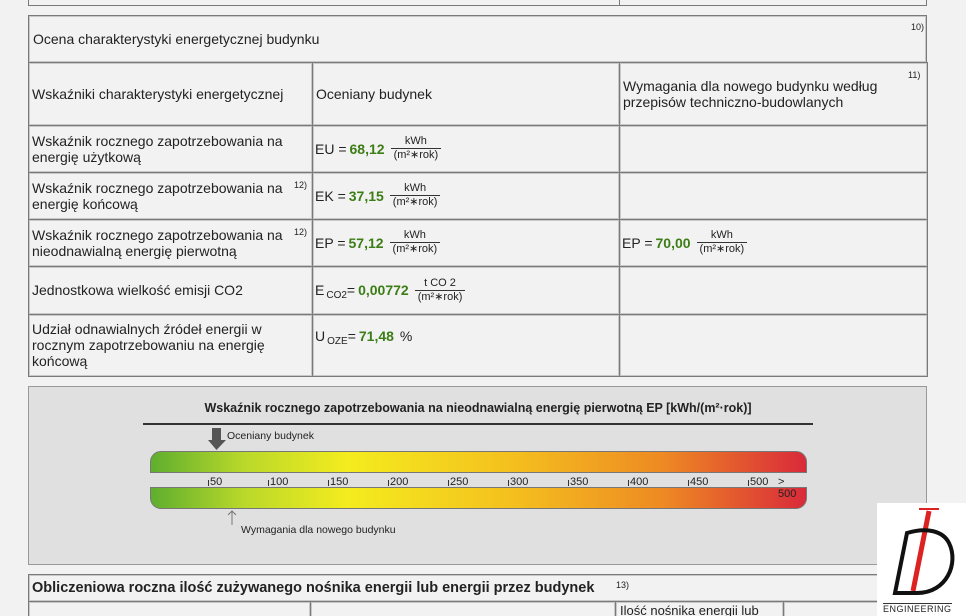 Image resolution: width=966 pixels, height=616 pixels. Describe the element at coordinates (336, 295) in the screenshot. I see `subscript: CO2` at that location.